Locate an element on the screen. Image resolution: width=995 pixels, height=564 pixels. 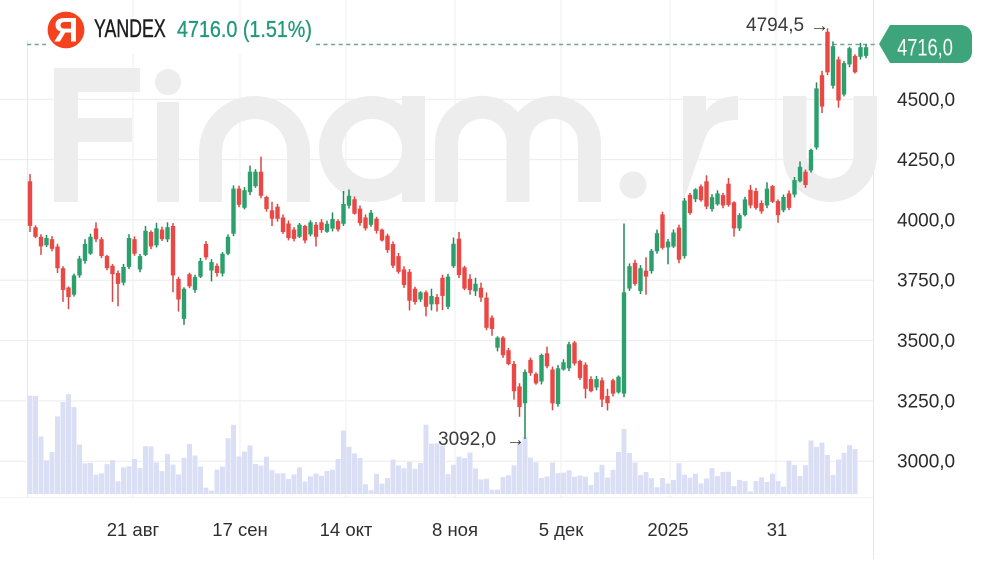
svg-text: 14 окт is located at coordinates (346, 529).